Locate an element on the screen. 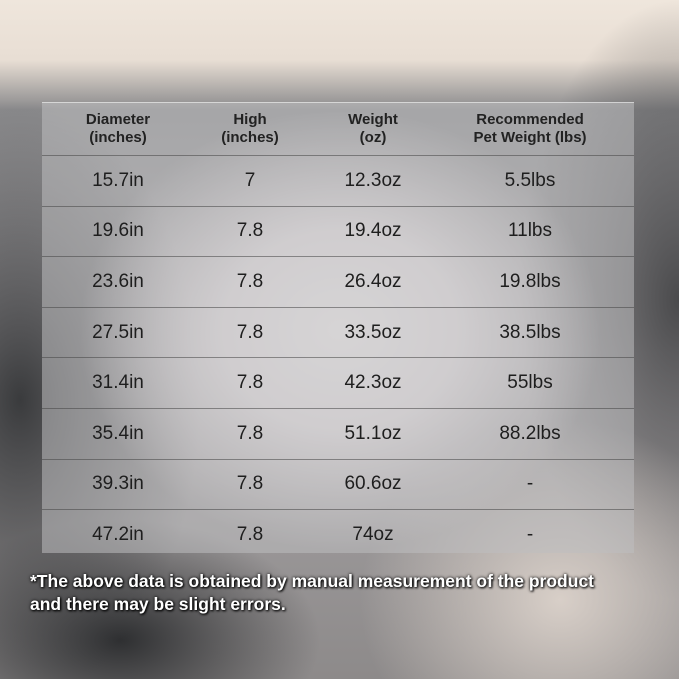  table-cell: 19.4oz is located at coordinates (373, 231).